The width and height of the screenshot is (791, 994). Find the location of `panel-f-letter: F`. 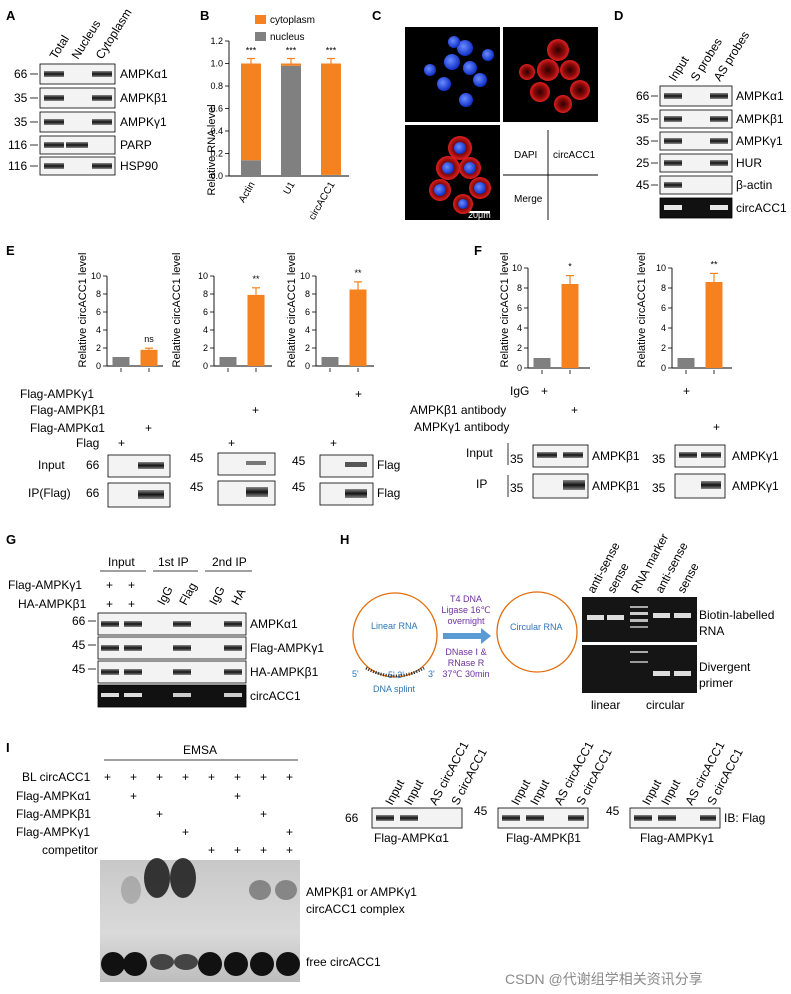

panel-f-letter: F is located at coordinates (478, 250).